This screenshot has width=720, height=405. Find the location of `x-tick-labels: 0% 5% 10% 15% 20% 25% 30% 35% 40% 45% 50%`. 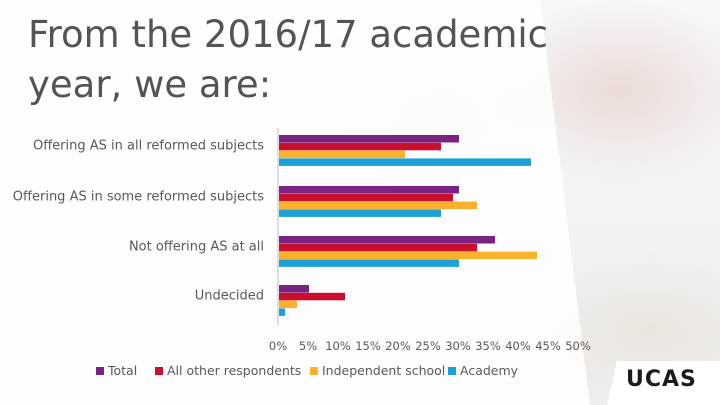

x-tick-labels: 0% 5% 10% 15% 20% 25% 30% 35% 40% 45% 50% is located at coordinates (430, 346).